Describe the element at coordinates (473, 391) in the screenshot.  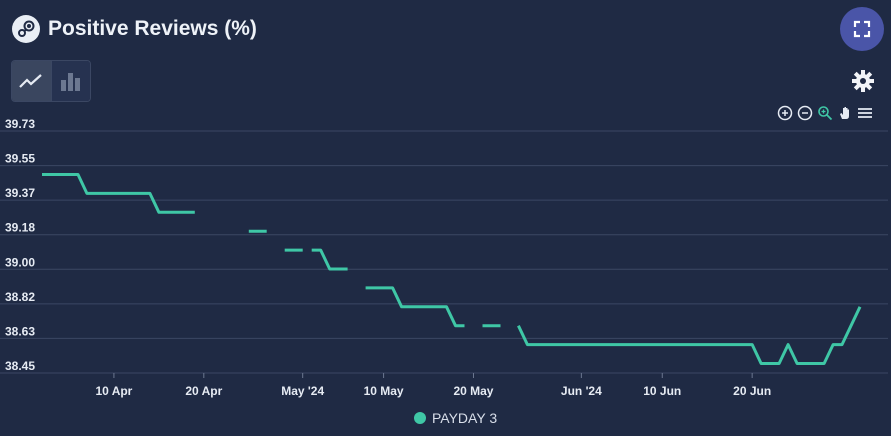
I see `x-tick-label: 20 May` at that location.